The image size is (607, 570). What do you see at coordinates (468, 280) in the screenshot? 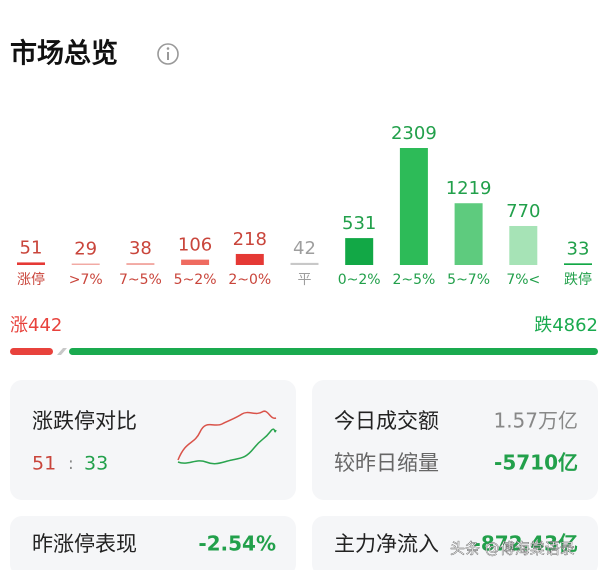
I see `category-label: 5~7%` at bounding box center [468, 280].